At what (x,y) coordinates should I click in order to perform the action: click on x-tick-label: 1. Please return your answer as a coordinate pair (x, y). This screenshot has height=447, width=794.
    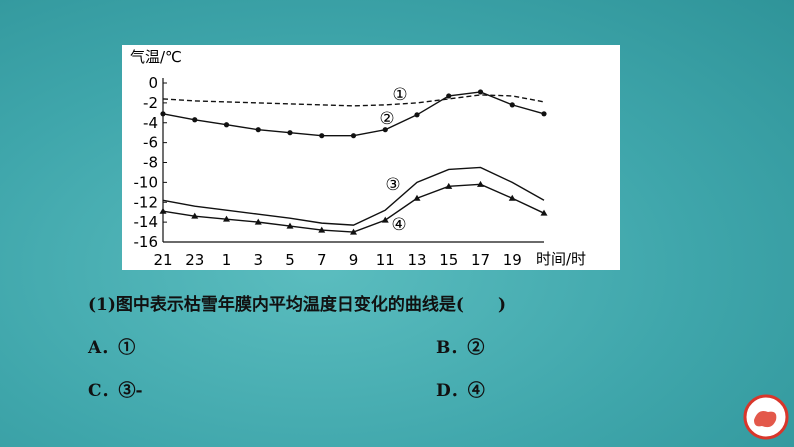
    Looking at the image, I should click on (227, 260).